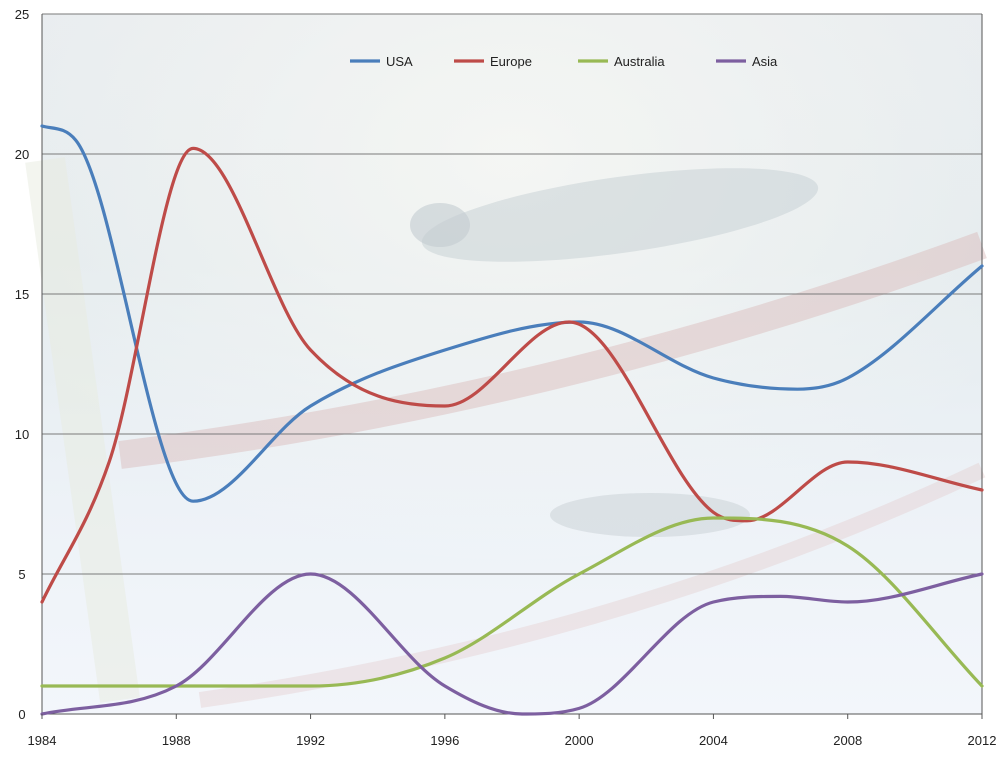 The height and width of the screenshot is (758, 1000). What do you see at coordinates (847, 740) in the screenshot?
I see `x-tick-label: 2008` at bounding box center [847, 740].